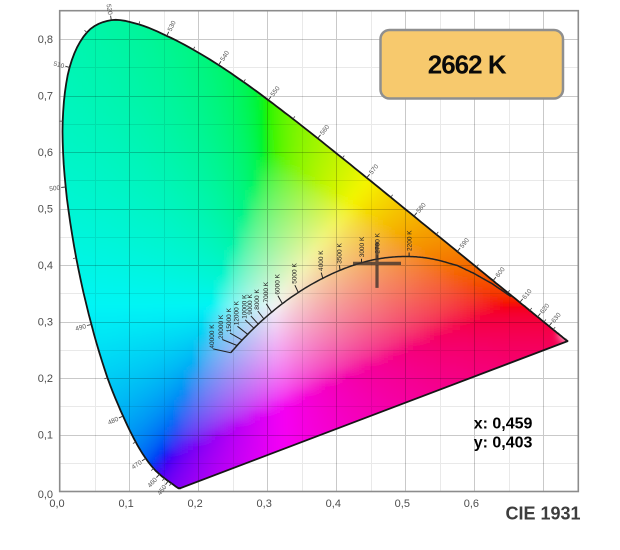 Image resolution: width=620 pixels, height=550 pixels. I want to click on svg-text: 7000 K, so click(266, 291).